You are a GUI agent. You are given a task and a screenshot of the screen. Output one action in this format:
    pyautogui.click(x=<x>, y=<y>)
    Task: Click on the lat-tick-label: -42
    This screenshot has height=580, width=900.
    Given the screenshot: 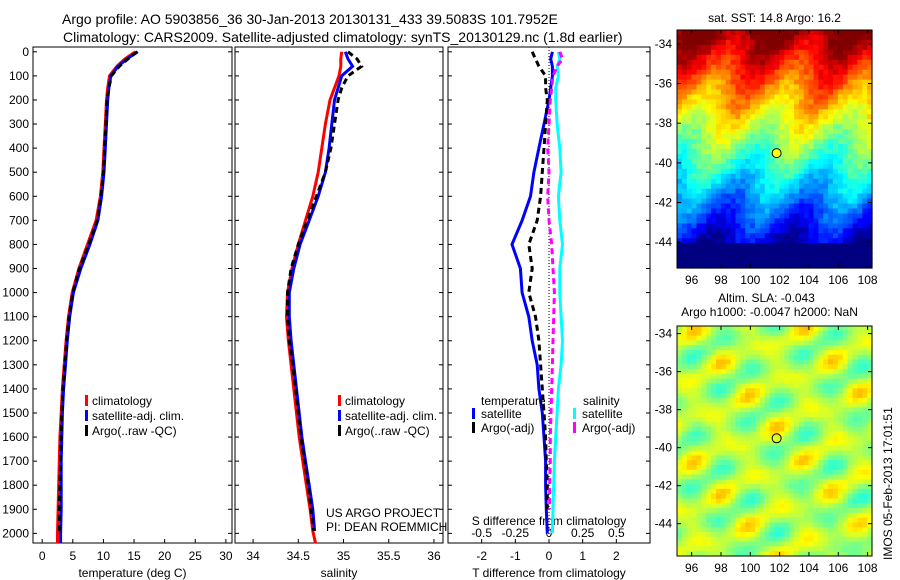 What is the action you would take?
    pyautogui.click(x=664, y=203)
    